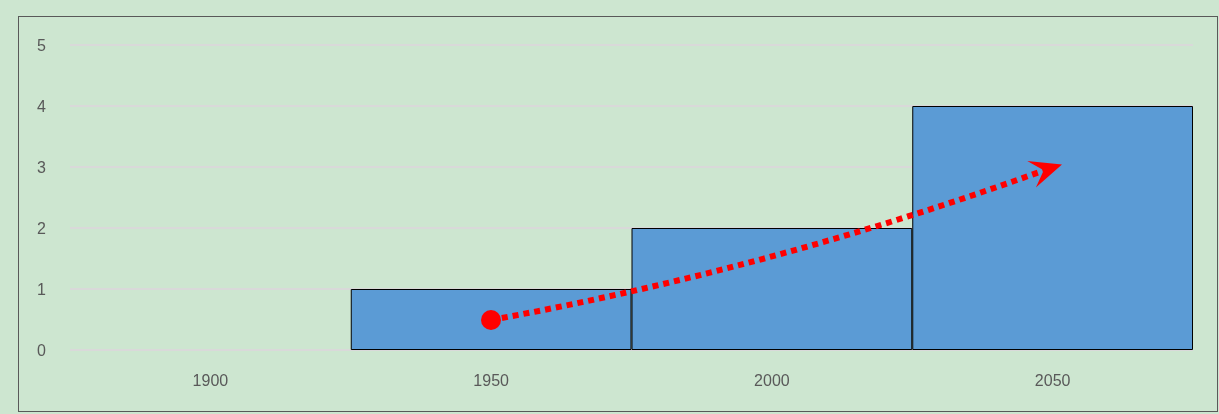  I want to click on y-tick-label: 1, so click(42, 289).